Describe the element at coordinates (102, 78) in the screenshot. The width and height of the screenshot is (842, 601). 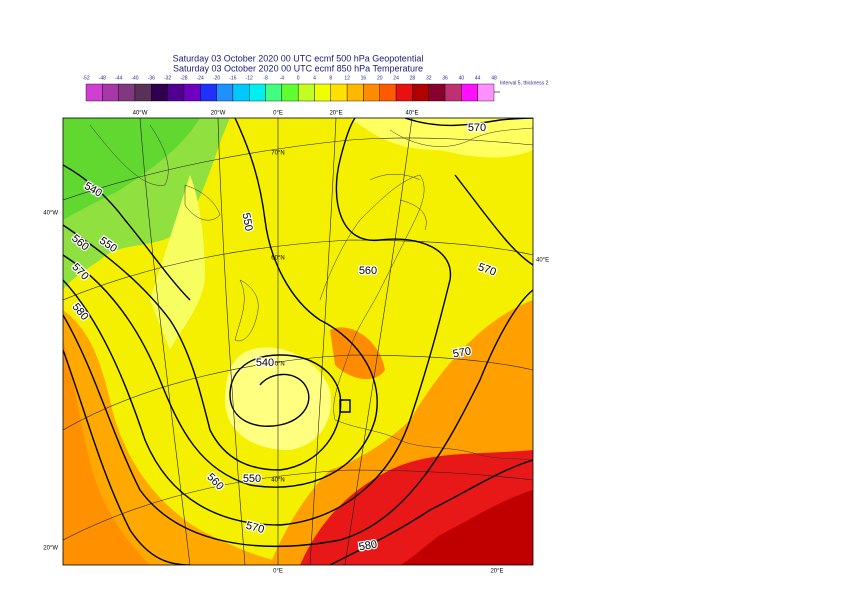
I see `colorbar-tick: -48` at that location.